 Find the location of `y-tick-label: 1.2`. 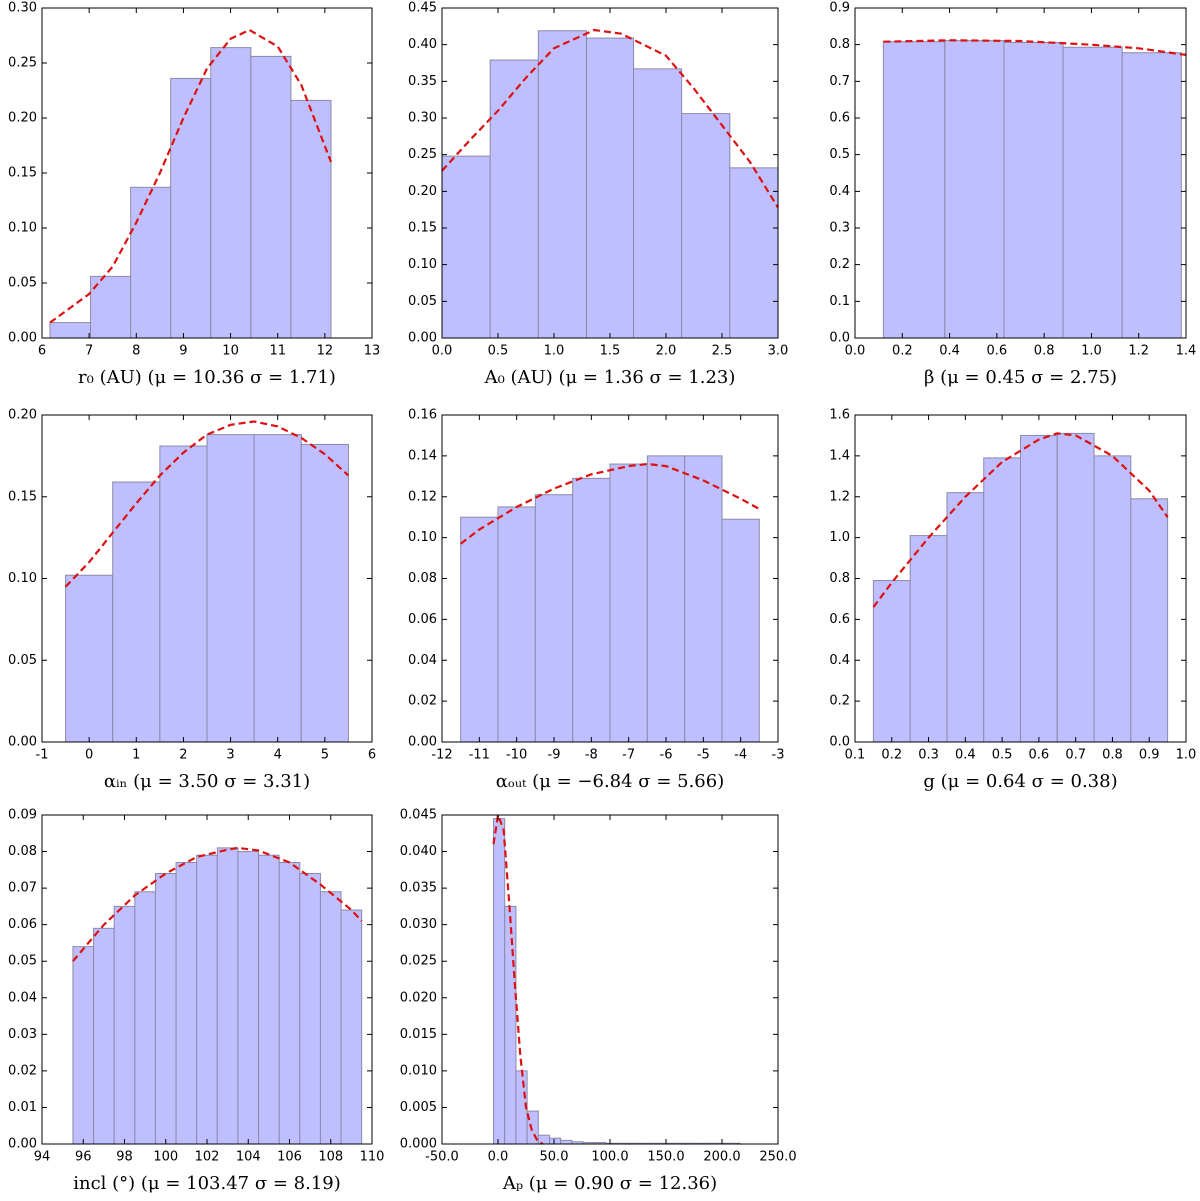

y-tick-label: 1.2 is located at coordinates (839, 496).